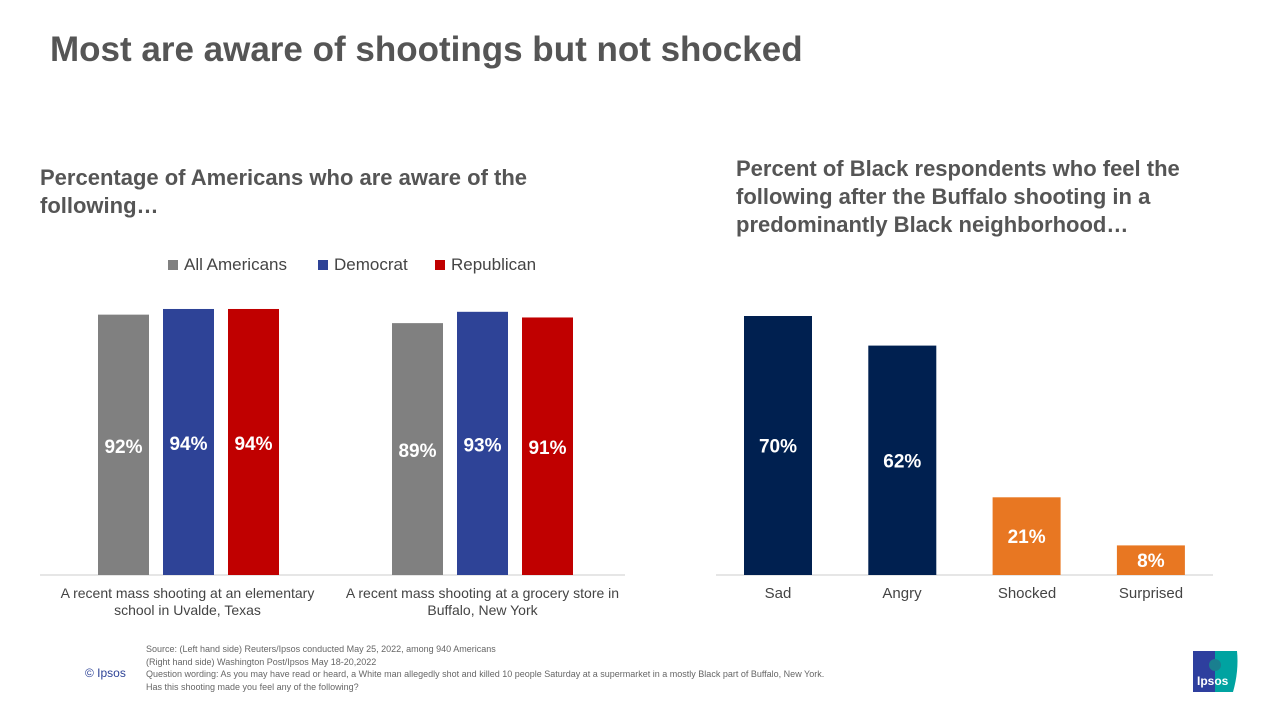  What do you see at coordinates (482, 445) in the screenshot?
I see `data-label: 93%` at bounding box center [482, 445].